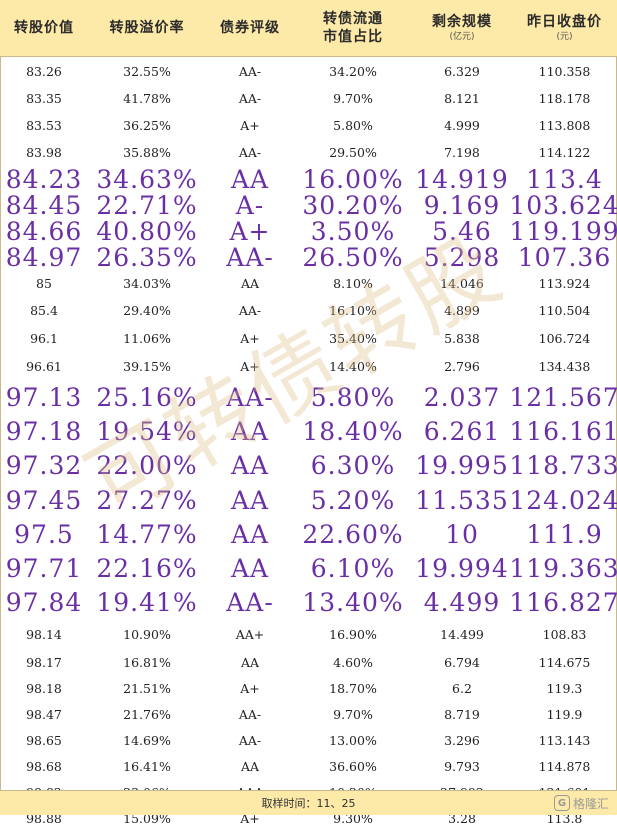 The image size is (617, 831). I want to click on table-cell: 5.46, so click(462, 231).